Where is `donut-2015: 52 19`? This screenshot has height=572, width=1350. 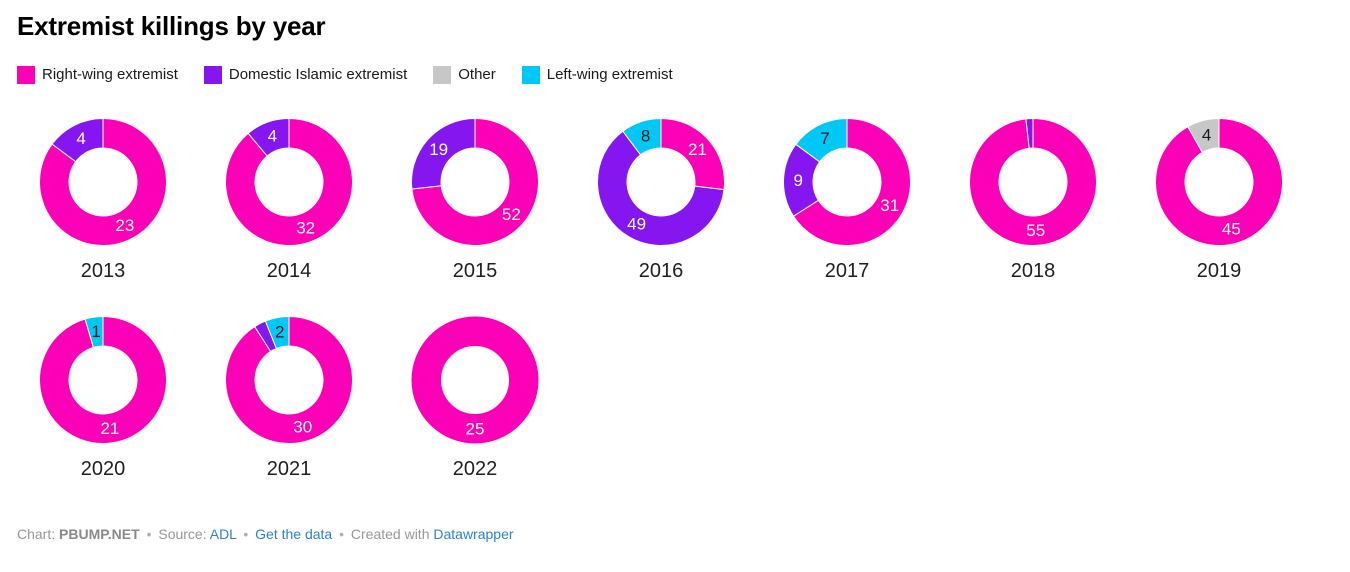 donut-2015: 52 19 is located at coordinates (475, 181).